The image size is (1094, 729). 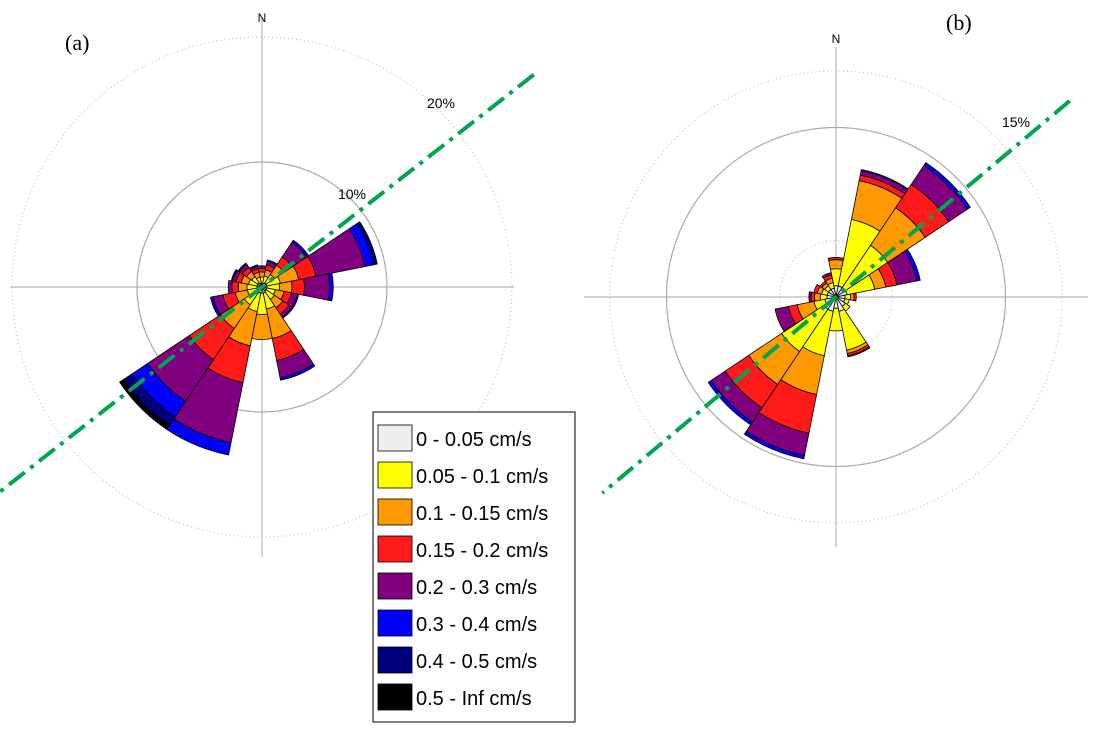 I want to click on ring-label-a-10: 10%, so click(x=352, y=194).